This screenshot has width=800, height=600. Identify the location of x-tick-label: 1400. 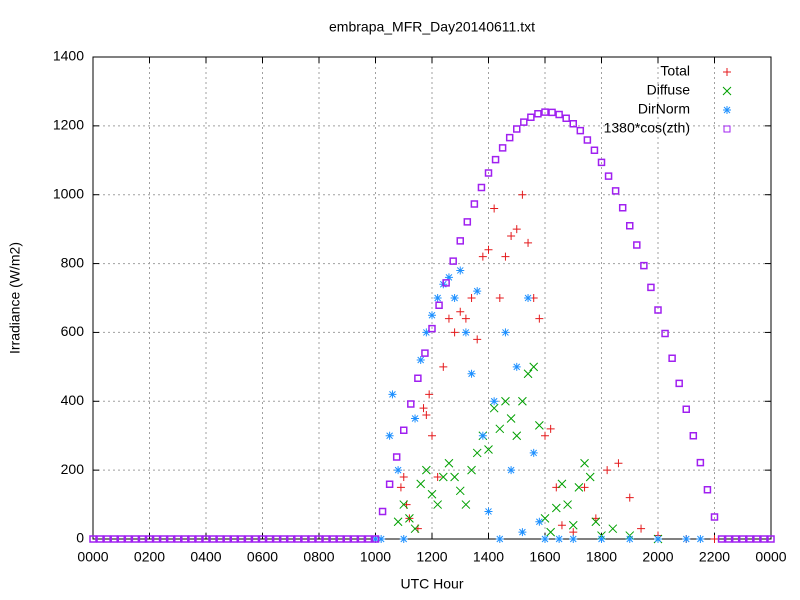
(488, 557).